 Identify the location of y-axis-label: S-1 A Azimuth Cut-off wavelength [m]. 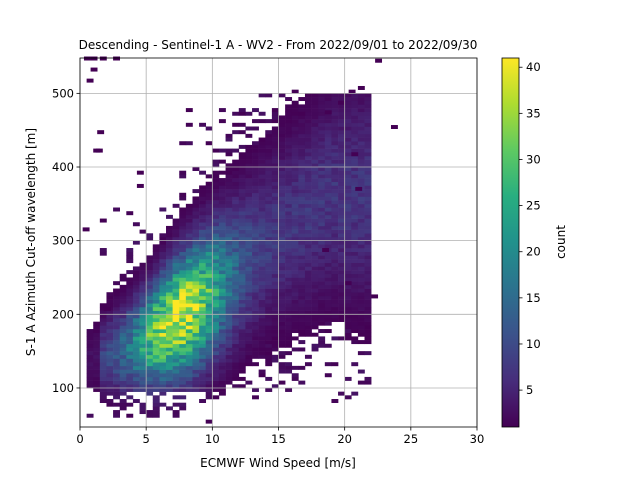
(31, 242).